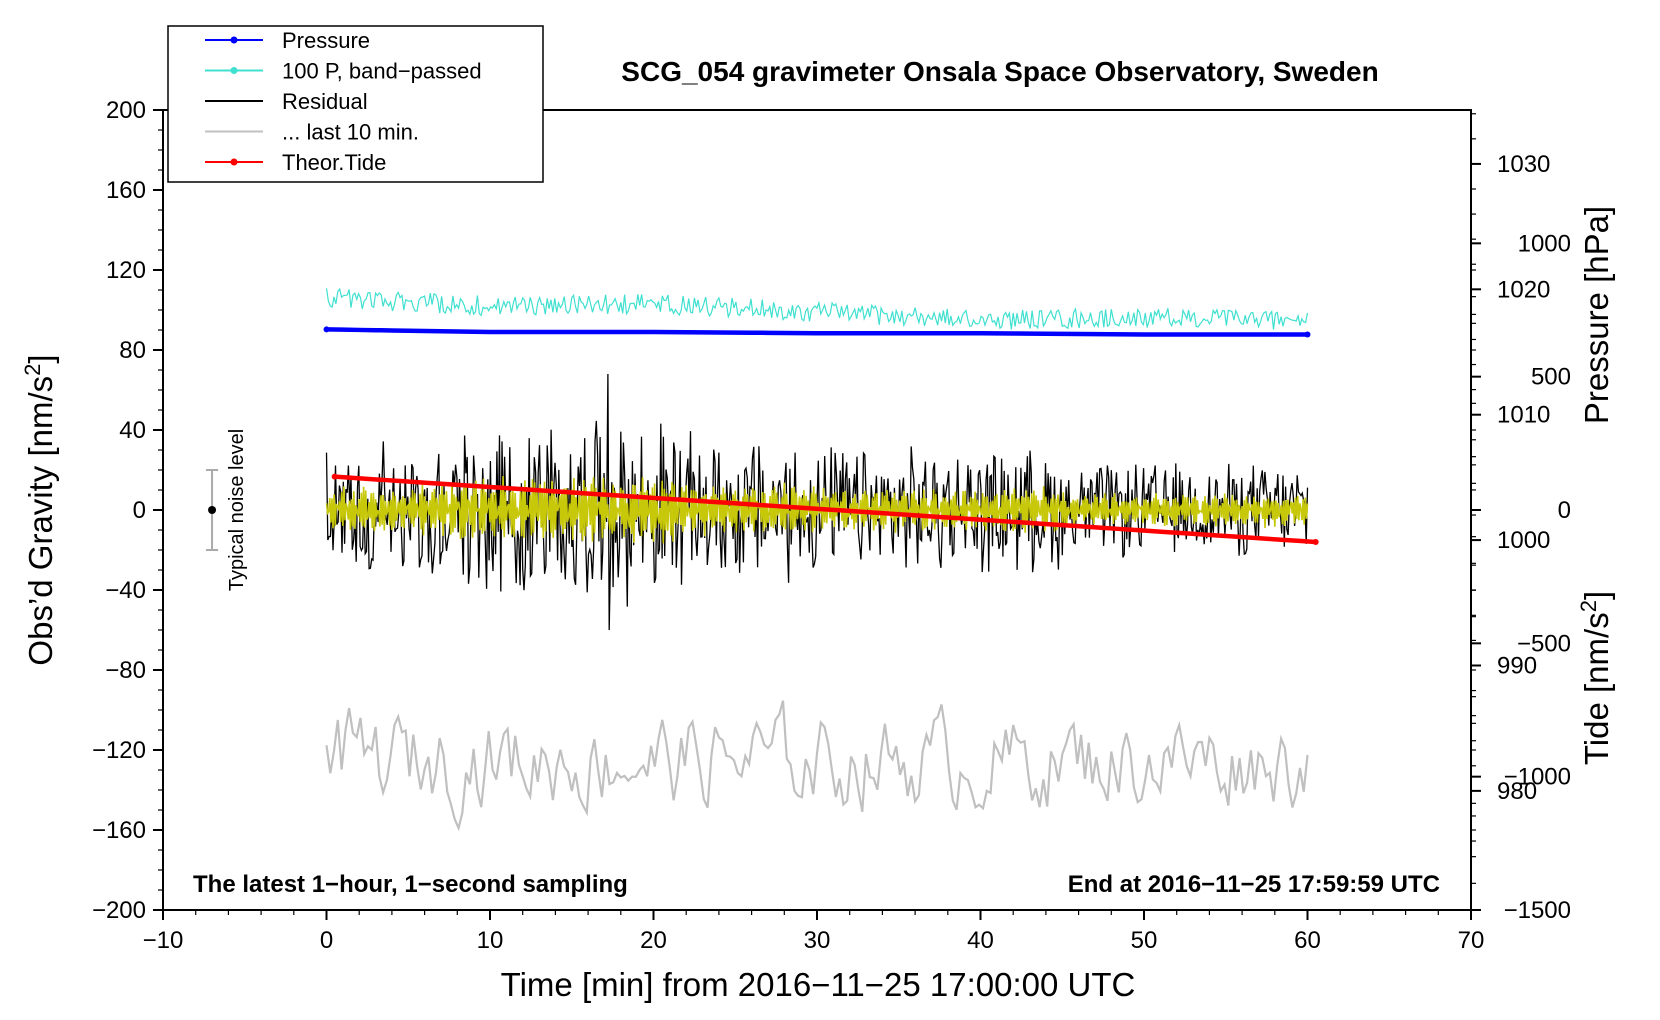 This screenshot has width=1660, height=1020. I want to click on series-pressure, so click(817, 332).